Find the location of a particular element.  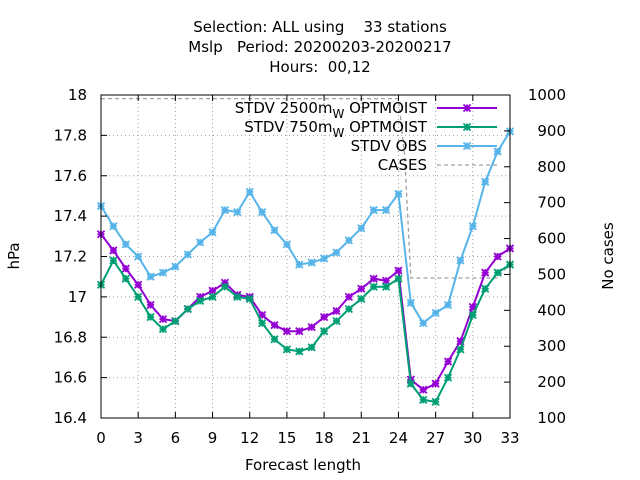

x-tick-label: 33 is located at coordinates (509, 438).